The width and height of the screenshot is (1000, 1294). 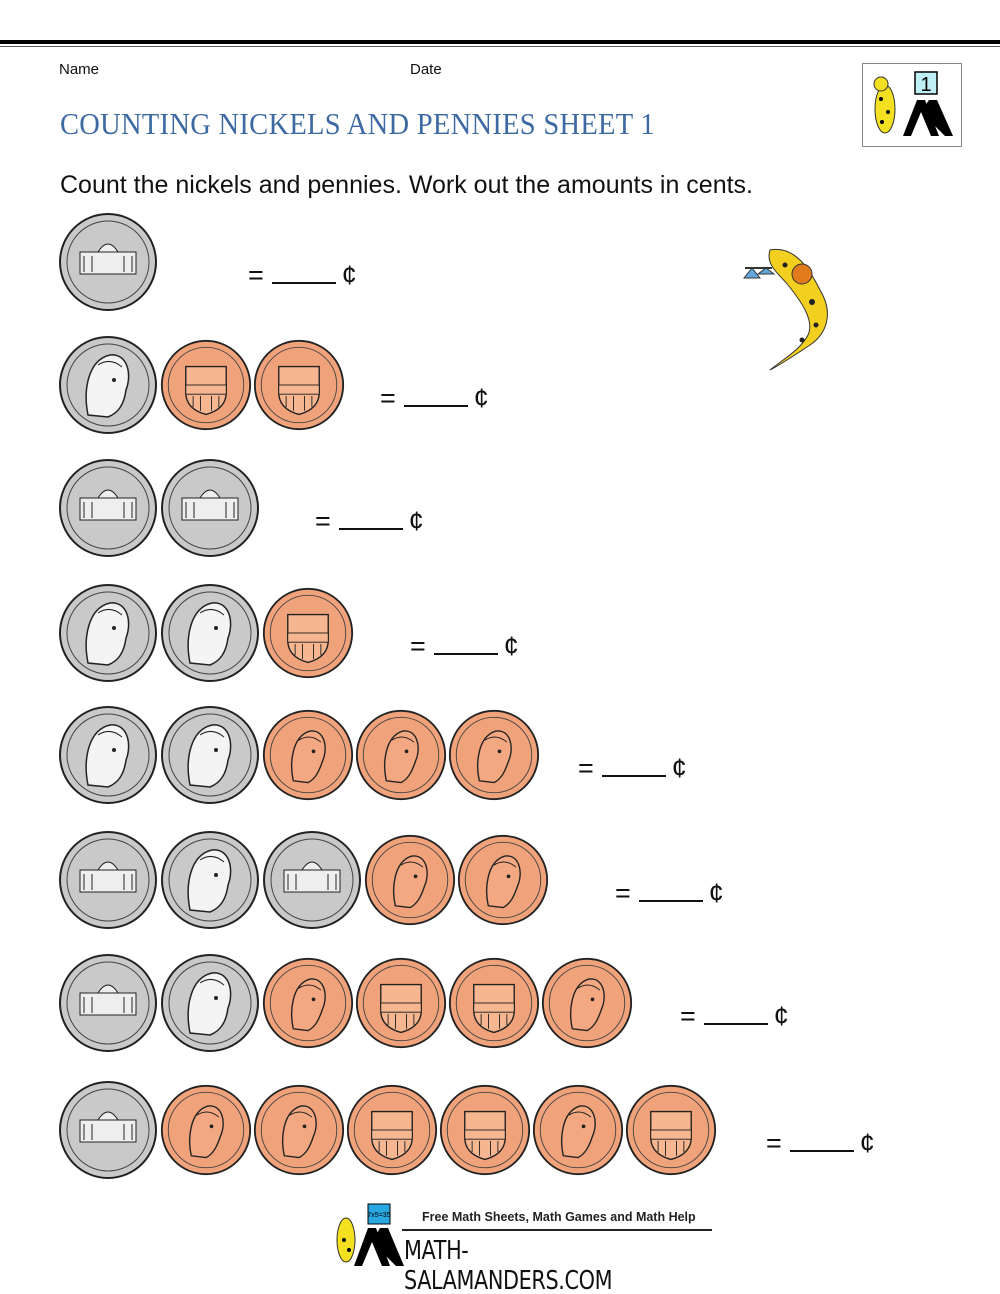 What do you see at coordinates (500, 46) in the screenshot?
I see `top-rule-thin` at bounding box center [500, 46].